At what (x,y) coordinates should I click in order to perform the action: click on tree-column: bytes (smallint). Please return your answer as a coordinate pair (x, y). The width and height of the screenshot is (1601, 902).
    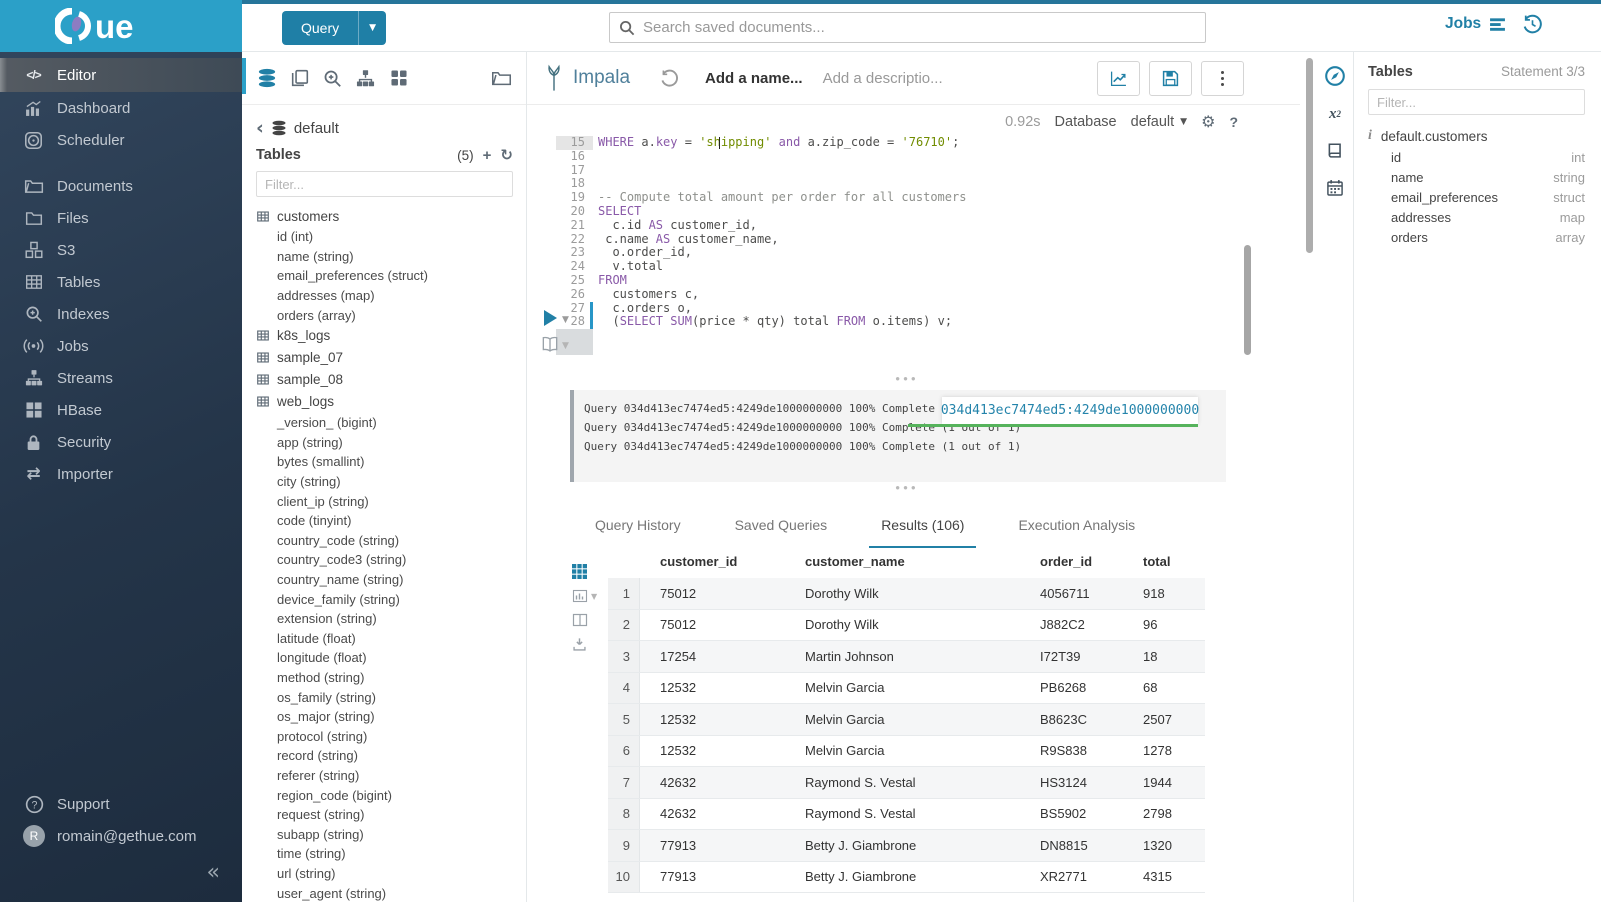
    Looking at the image, I should click on (321, 462).